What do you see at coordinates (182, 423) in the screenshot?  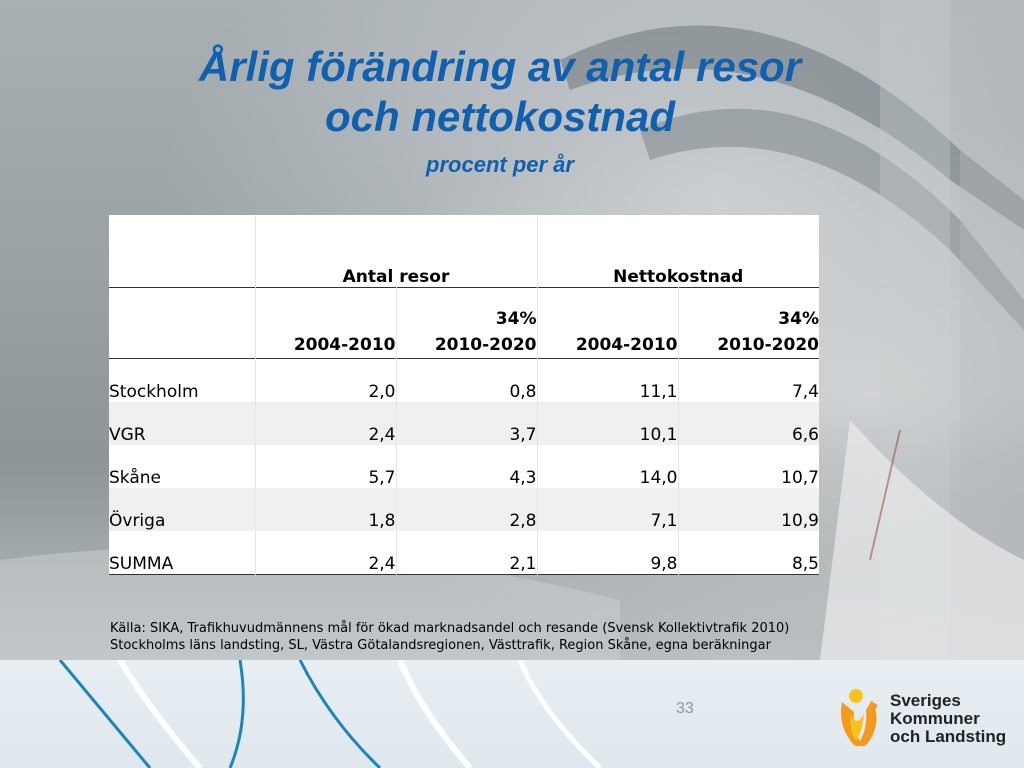 I see `row-name: VGR` at bounding box center [182, 423].